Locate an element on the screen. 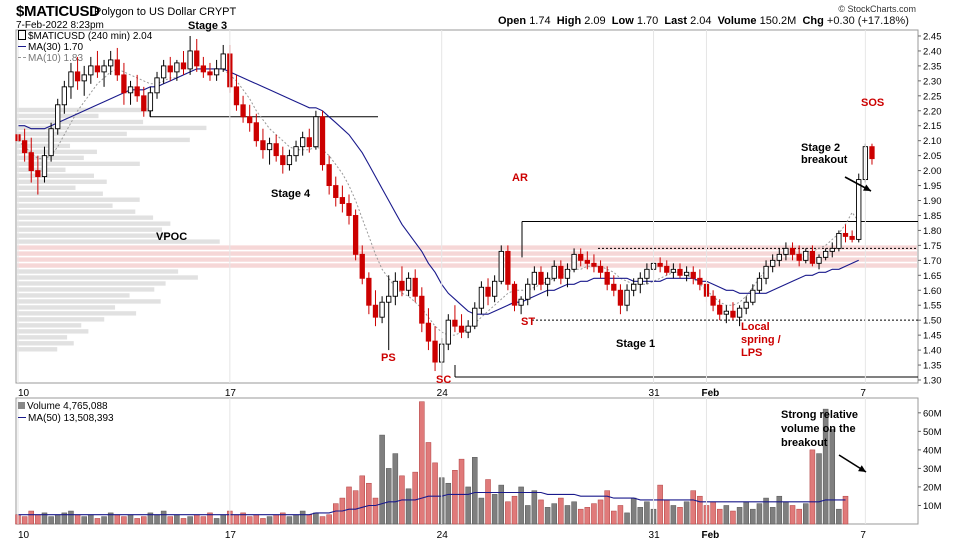 The image size is (960, 540). candle-legend-icon is located at coordinates (22, 35).